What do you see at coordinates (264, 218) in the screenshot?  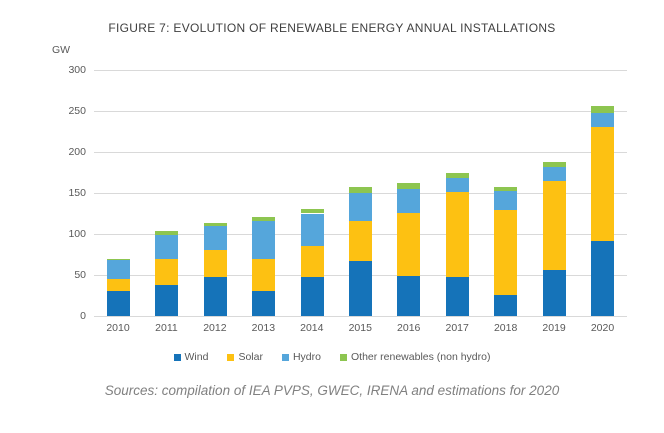 I see `bar-segment-other-2013` at bounding box center [264, 218].